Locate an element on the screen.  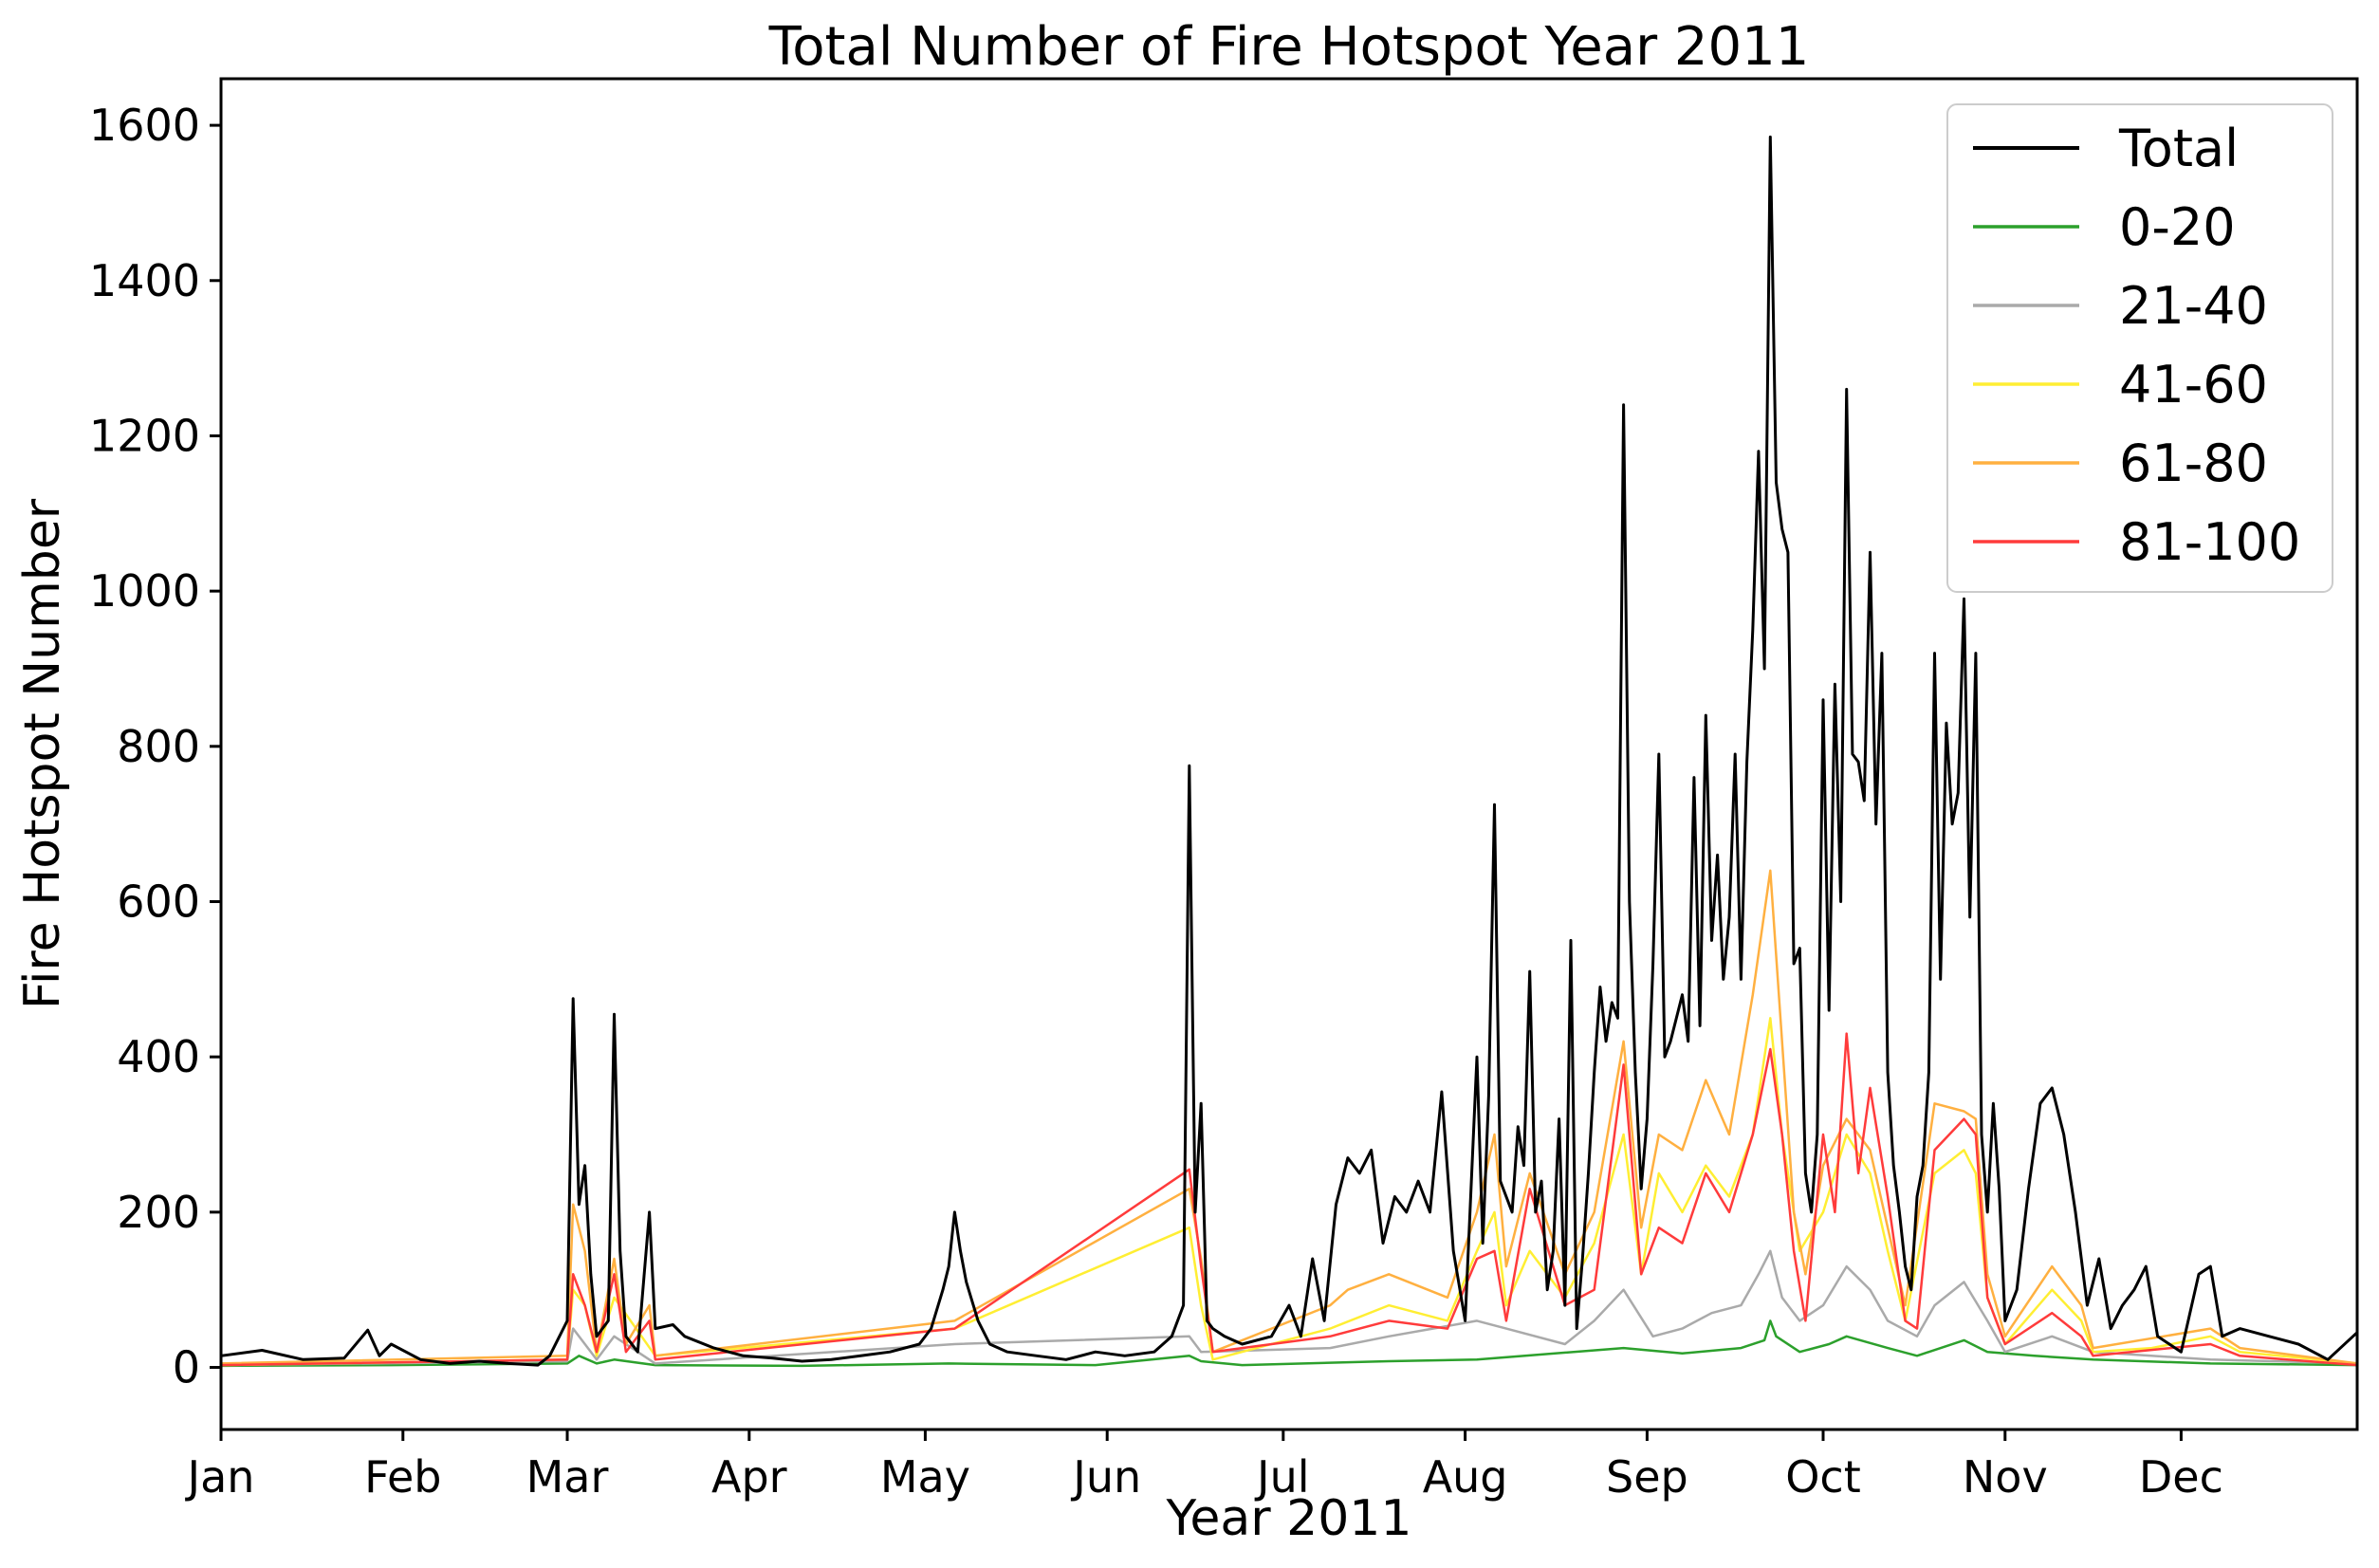
x-axis-title: Year 2011 is located at coordinates (1289, 1519).